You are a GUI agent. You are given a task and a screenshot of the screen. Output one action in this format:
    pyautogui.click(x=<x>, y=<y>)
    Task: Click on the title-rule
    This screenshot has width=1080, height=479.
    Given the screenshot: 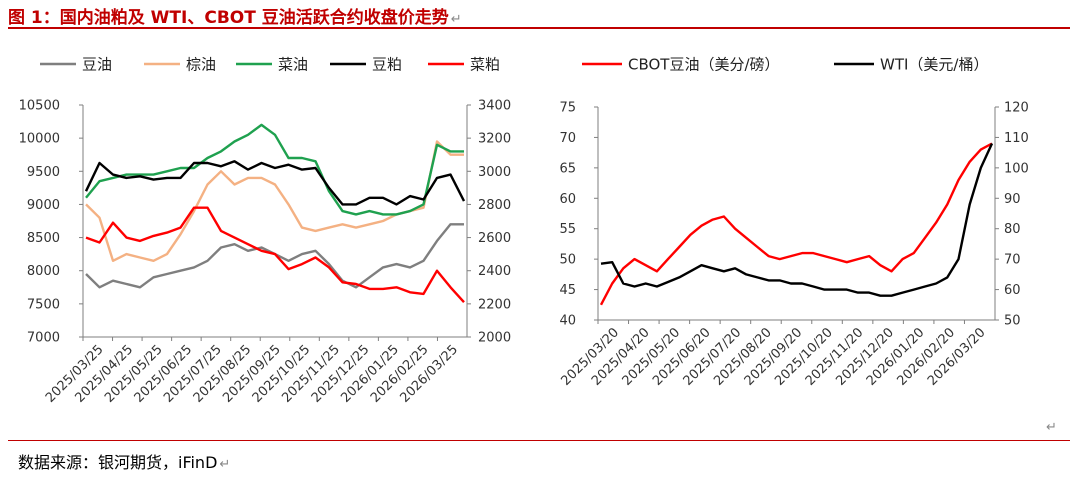 What is the action you would take?
    pyautogui.click(x=539, y=28)
    